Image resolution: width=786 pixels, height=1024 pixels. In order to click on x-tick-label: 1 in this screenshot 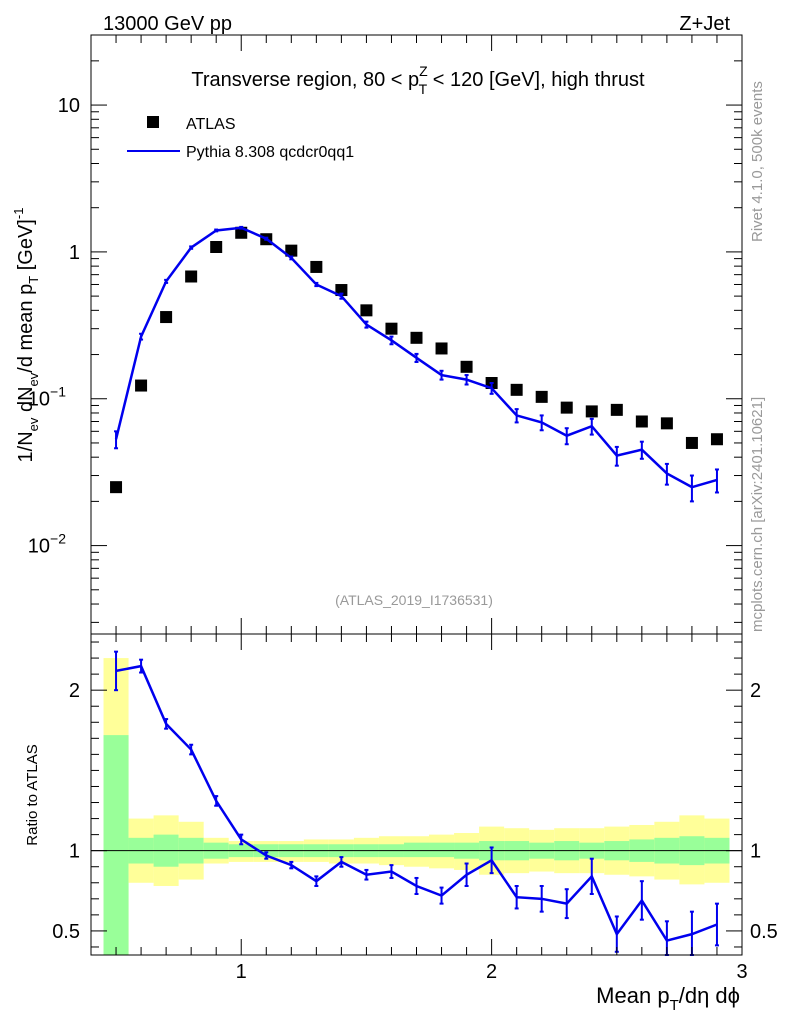, I will do `click(241, 972)`.